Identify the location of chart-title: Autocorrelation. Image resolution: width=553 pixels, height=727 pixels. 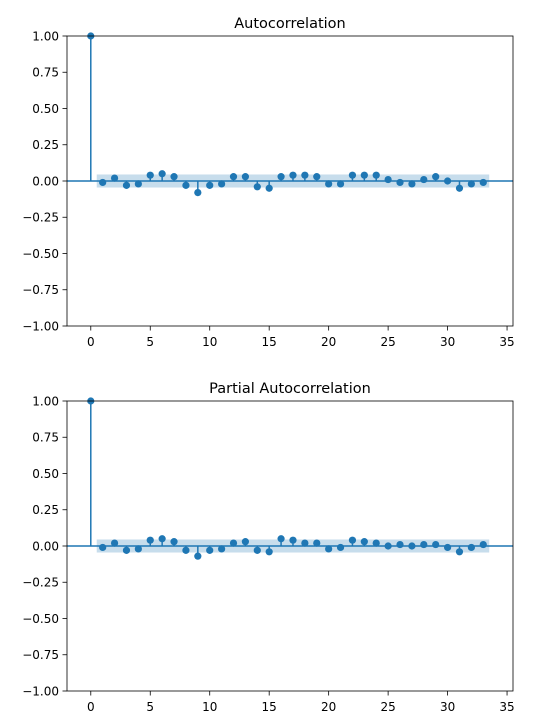
(289, 24).